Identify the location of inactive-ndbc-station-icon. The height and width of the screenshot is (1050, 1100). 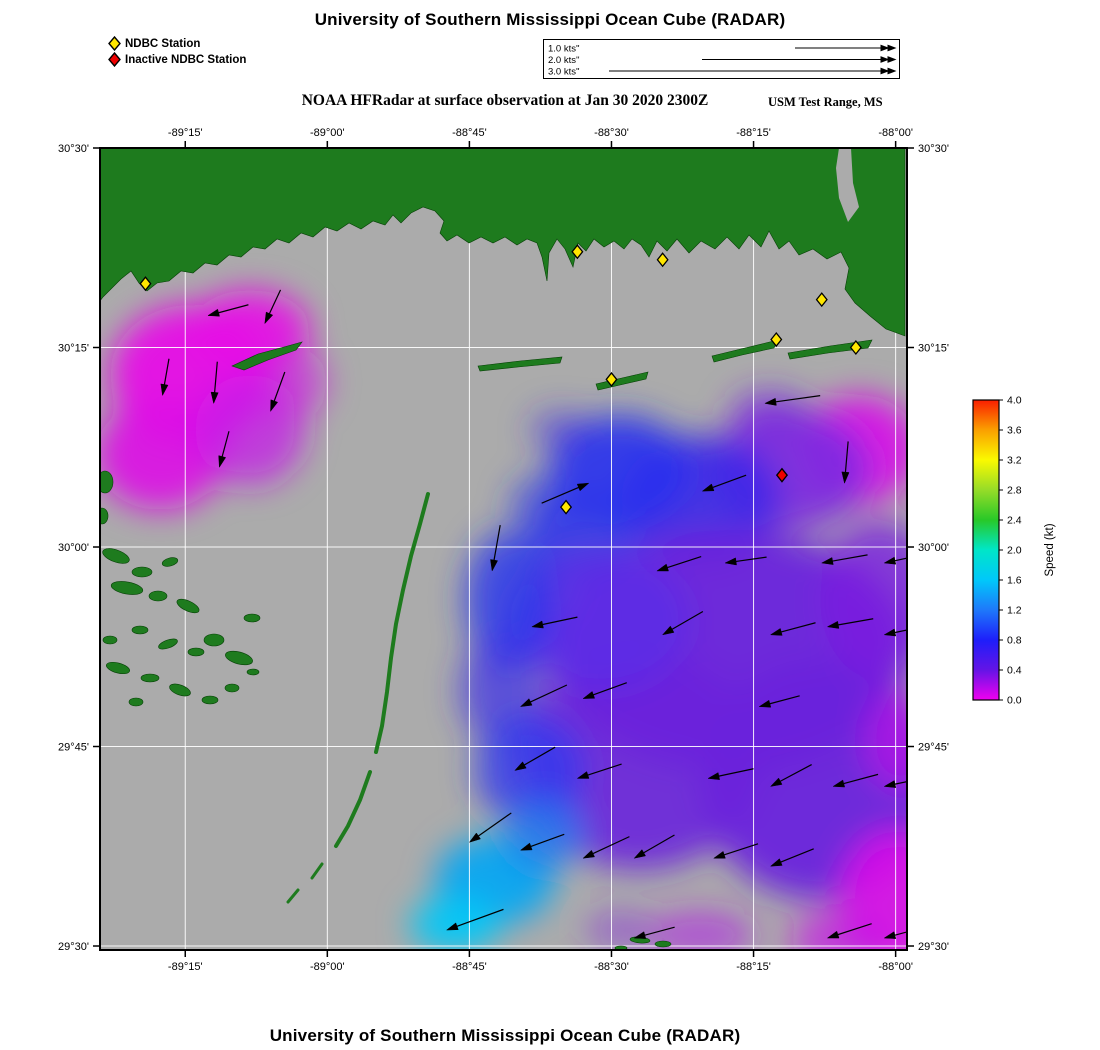
(114, 59).